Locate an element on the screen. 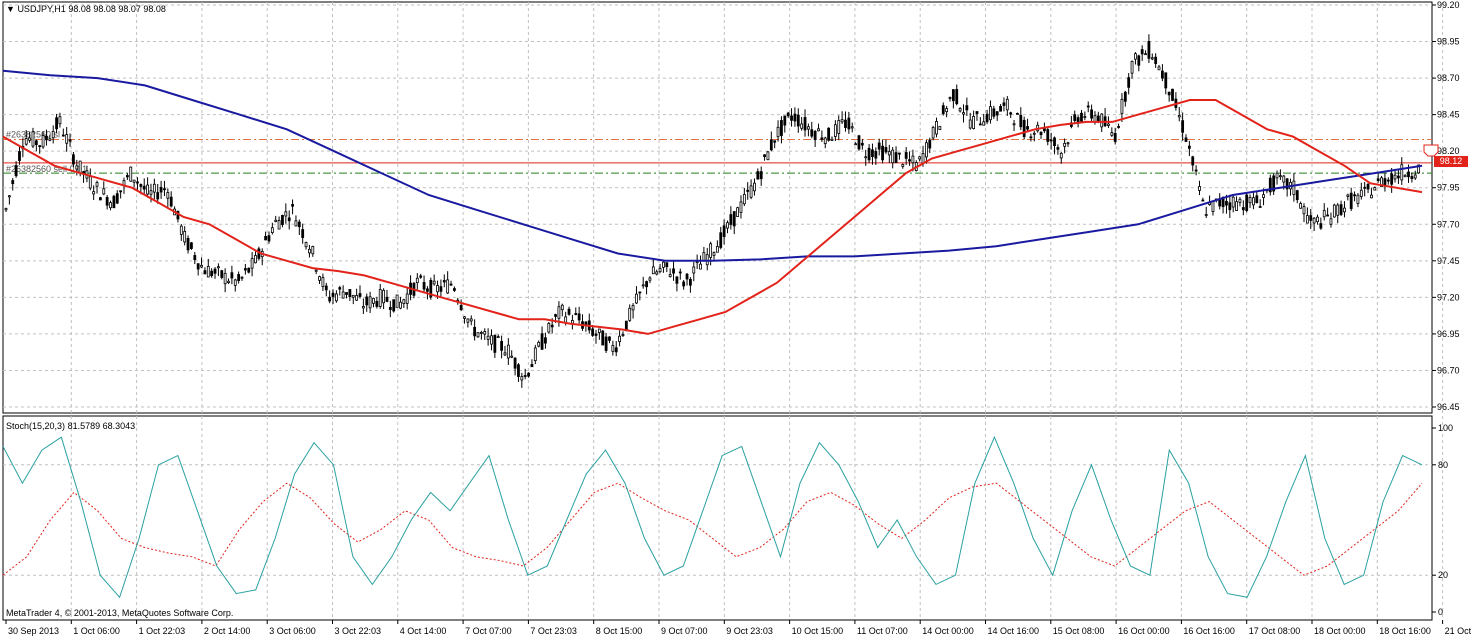 Image resolution: width=1472 pixels, height=641 pixels. y-tick-label: 98.70 is located at coordinates (1448, 78).